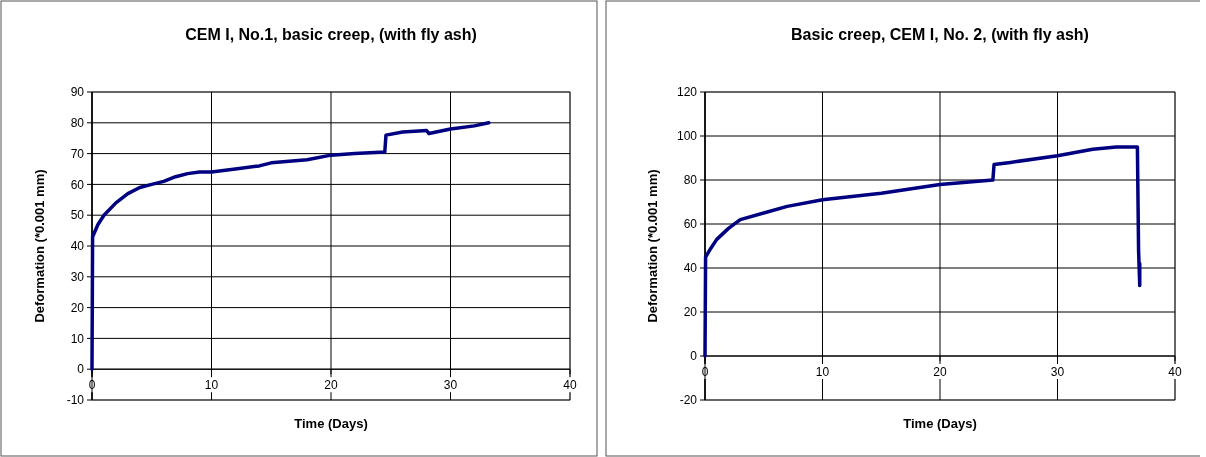 The width and height of the screenshot is (1206, 457). What do you see at coordinates (77, 215) in the screenshot?
I see `y-tick-label: 50` at bounding box center [77, 215].